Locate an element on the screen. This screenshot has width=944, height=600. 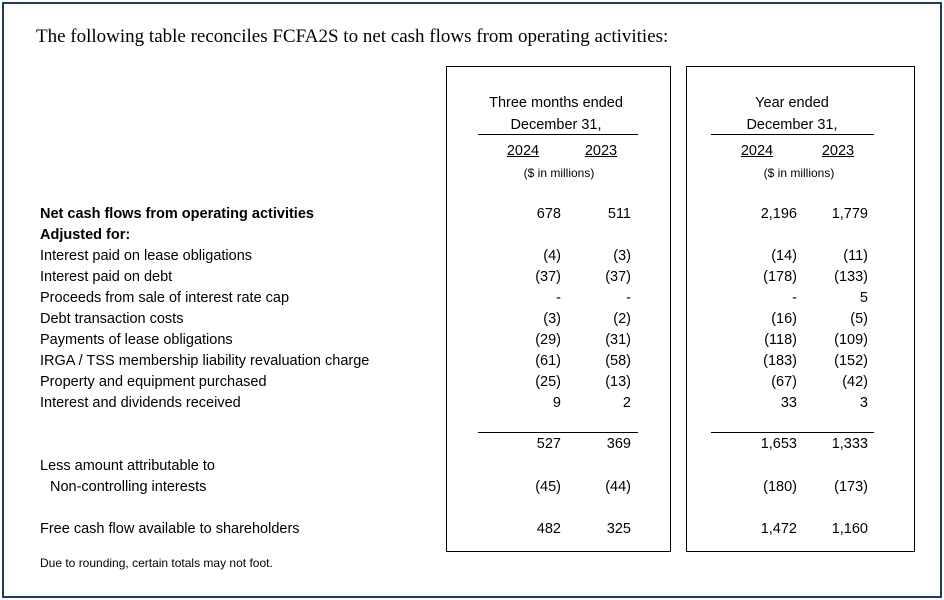
row-label: Proceeds from sale of interest rate cap is located at coordinates (165, 298).